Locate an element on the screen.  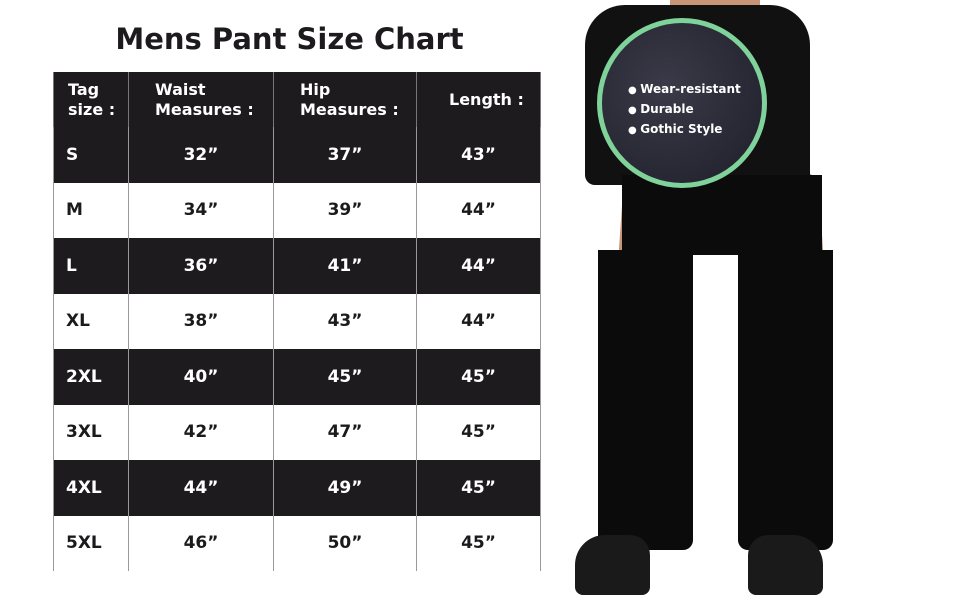
cell-tag-size: M is located at coordinates (91, 210).